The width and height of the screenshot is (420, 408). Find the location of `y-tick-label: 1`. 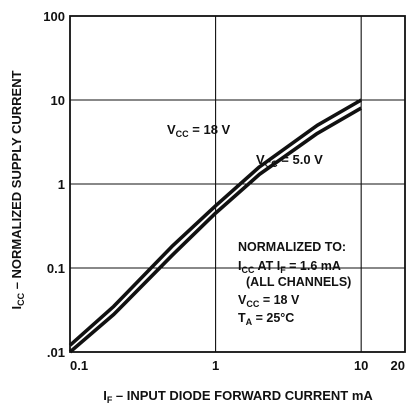

y-tick-label: 1 is located at coordinates (61, 184).